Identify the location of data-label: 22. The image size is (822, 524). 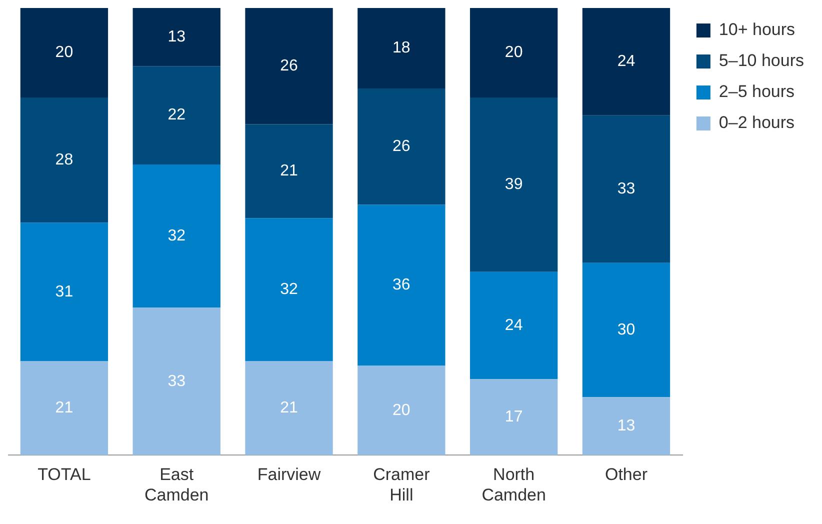
(177, 115).